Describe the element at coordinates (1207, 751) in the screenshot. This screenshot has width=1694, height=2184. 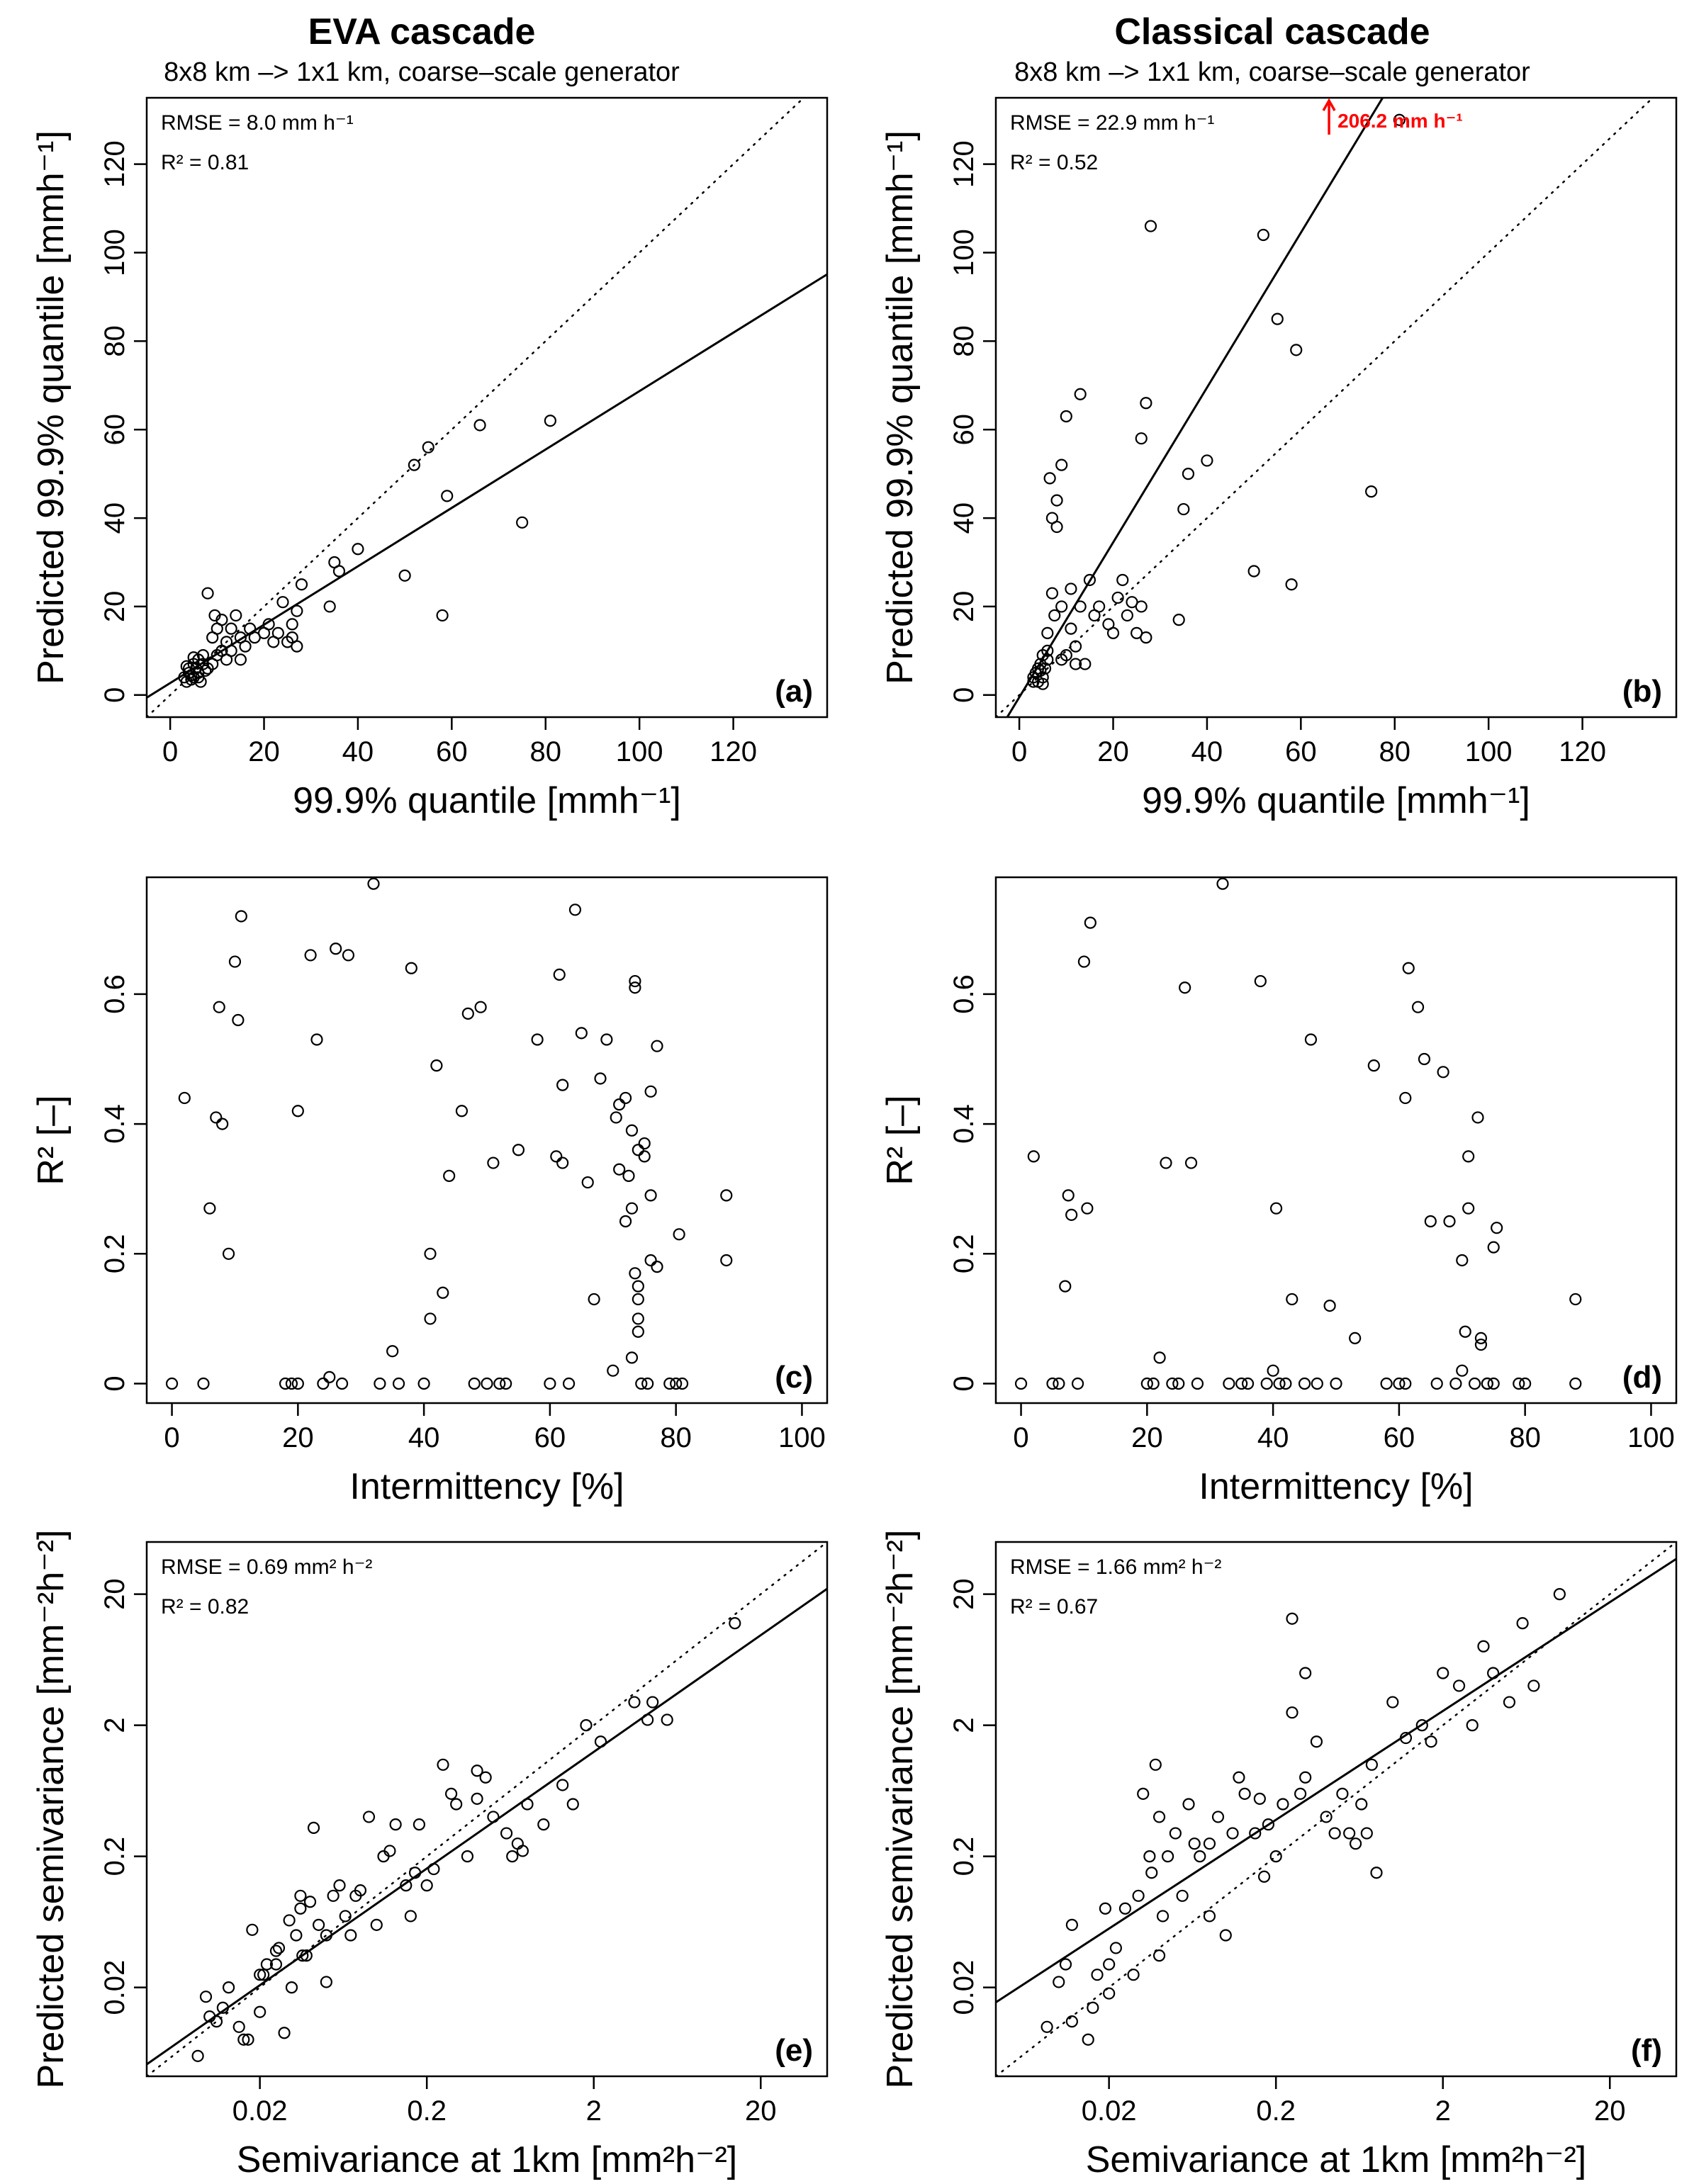
I see `x-tick-label: 40` at that location.